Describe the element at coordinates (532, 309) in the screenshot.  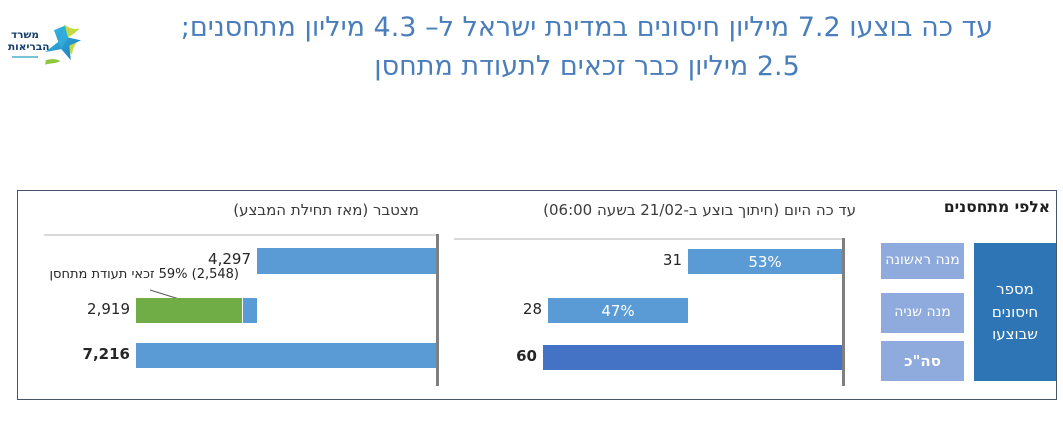
I see `bar-value-label: 28` at that location.